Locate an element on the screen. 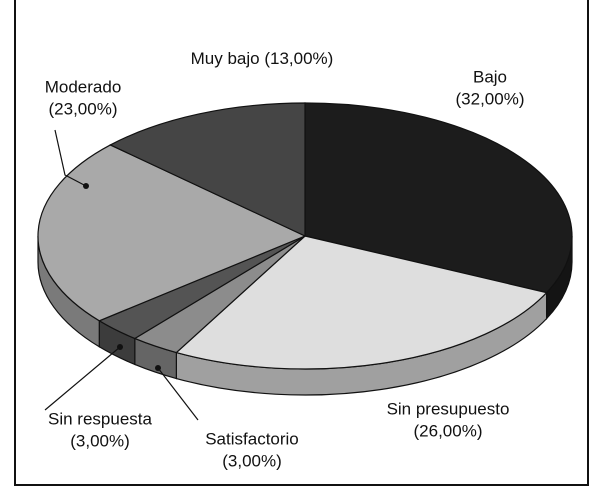 The height and width of the screenshot is (488, 594). pie-slice is located at coordinates (207, 169).